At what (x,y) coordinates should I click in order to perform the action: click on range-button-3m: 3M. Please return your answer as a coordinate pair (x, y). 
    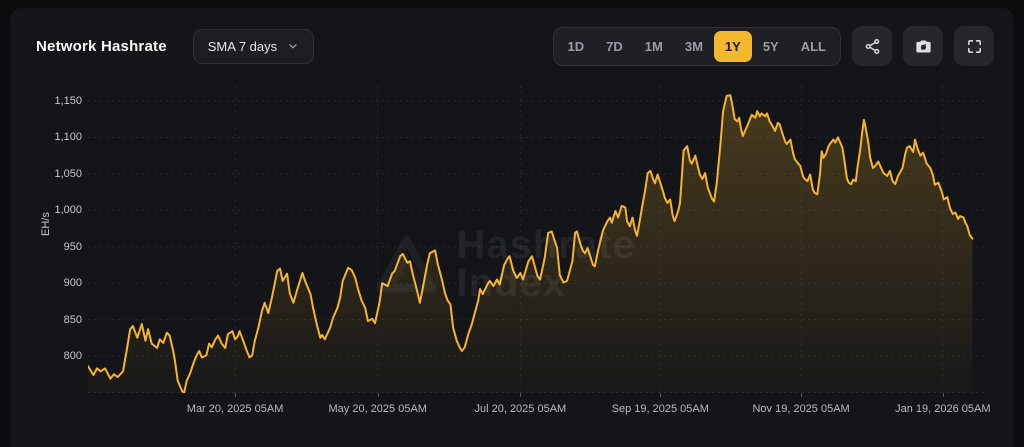
    Looking at the image, I should click on (694, 46).